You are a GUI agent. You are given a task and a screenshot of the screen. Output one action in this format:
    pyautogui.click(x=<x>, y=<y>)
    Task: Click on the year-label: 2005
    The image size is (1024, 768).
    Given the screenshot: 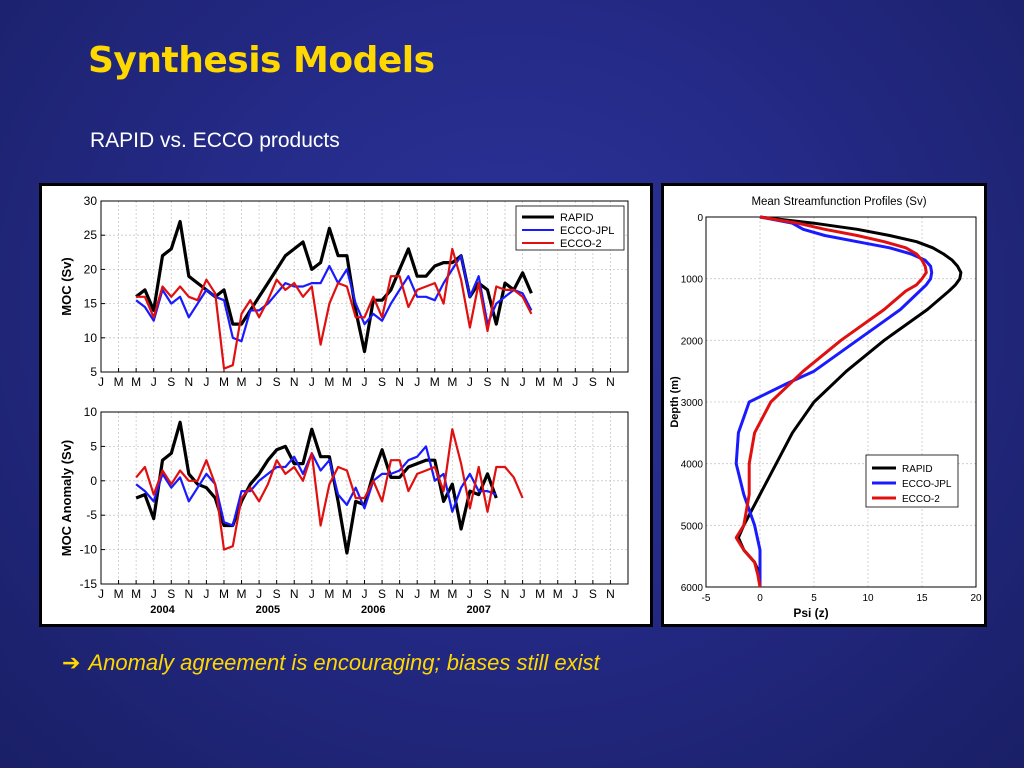 What is the action you would take?
    pyautogui.click(x=268, y=610)
    